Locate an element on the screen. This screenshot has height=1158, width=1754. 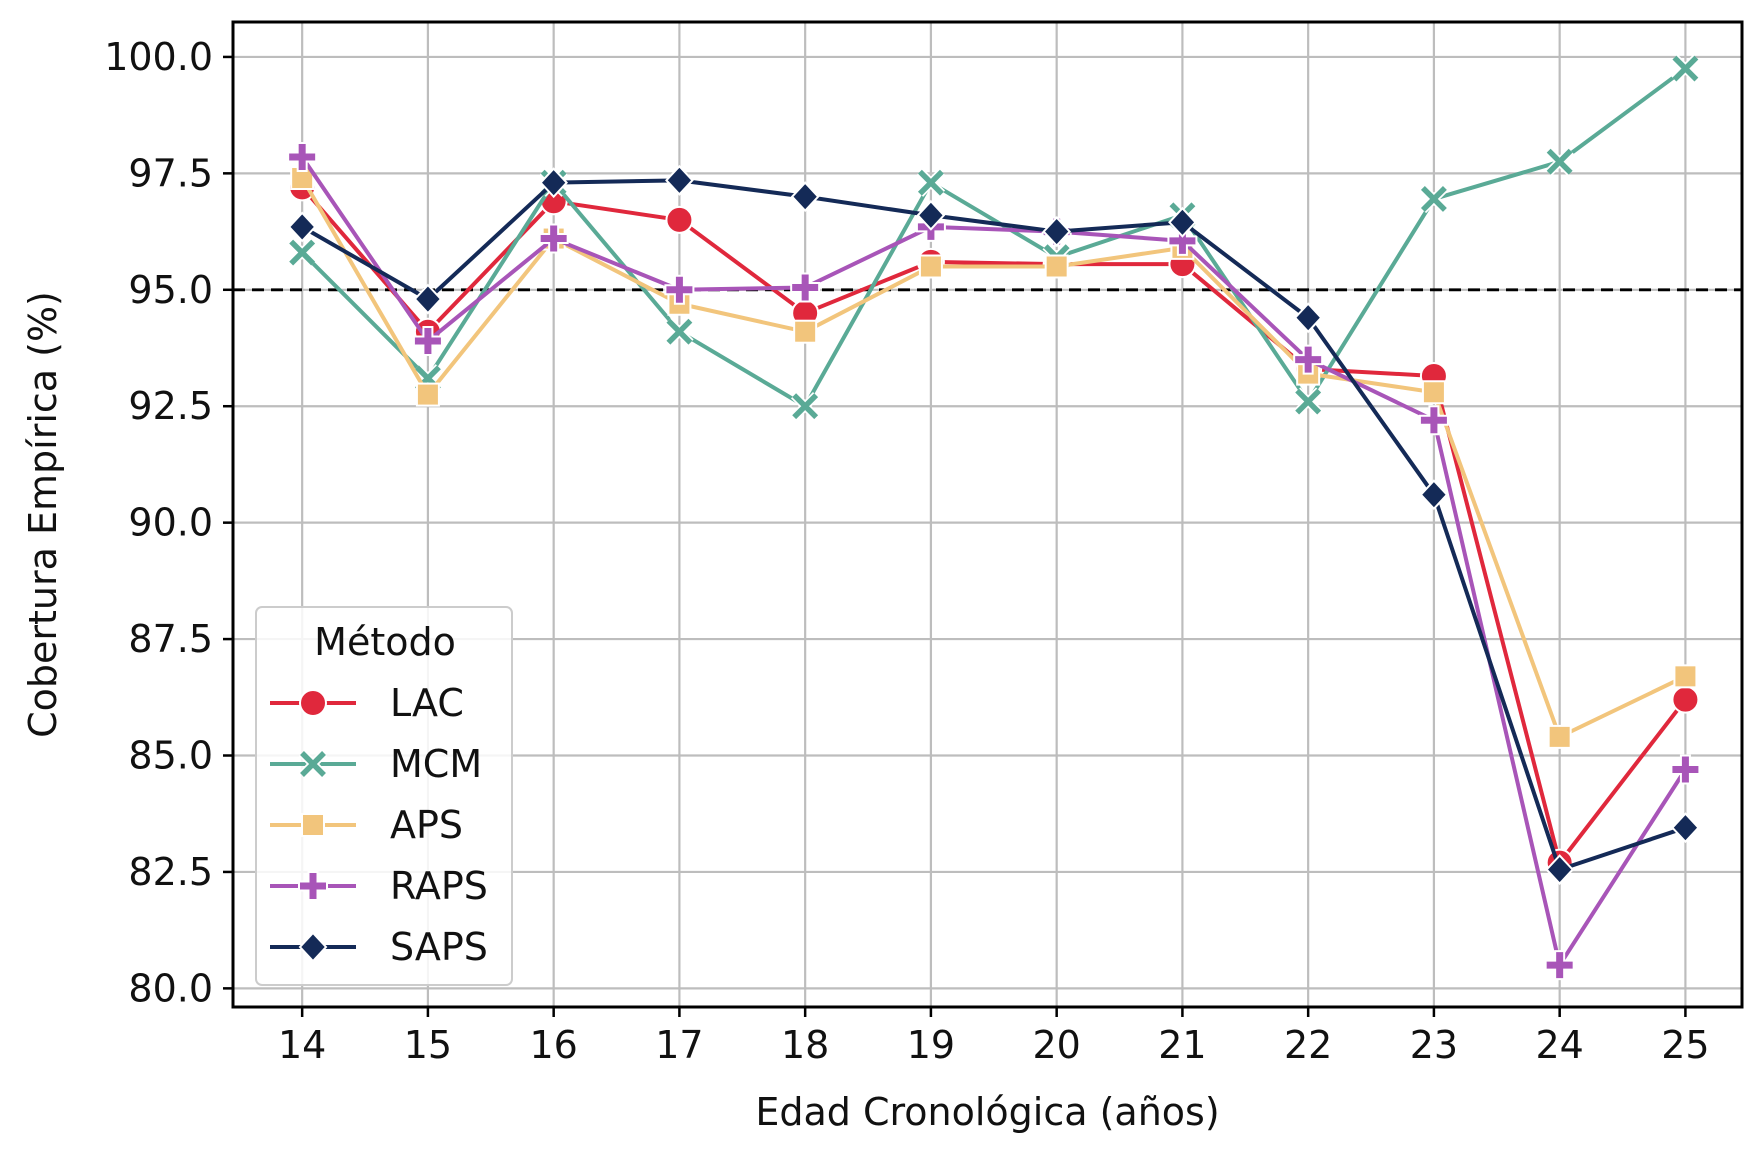
data-point-lac is located at coordinates (679, 219).